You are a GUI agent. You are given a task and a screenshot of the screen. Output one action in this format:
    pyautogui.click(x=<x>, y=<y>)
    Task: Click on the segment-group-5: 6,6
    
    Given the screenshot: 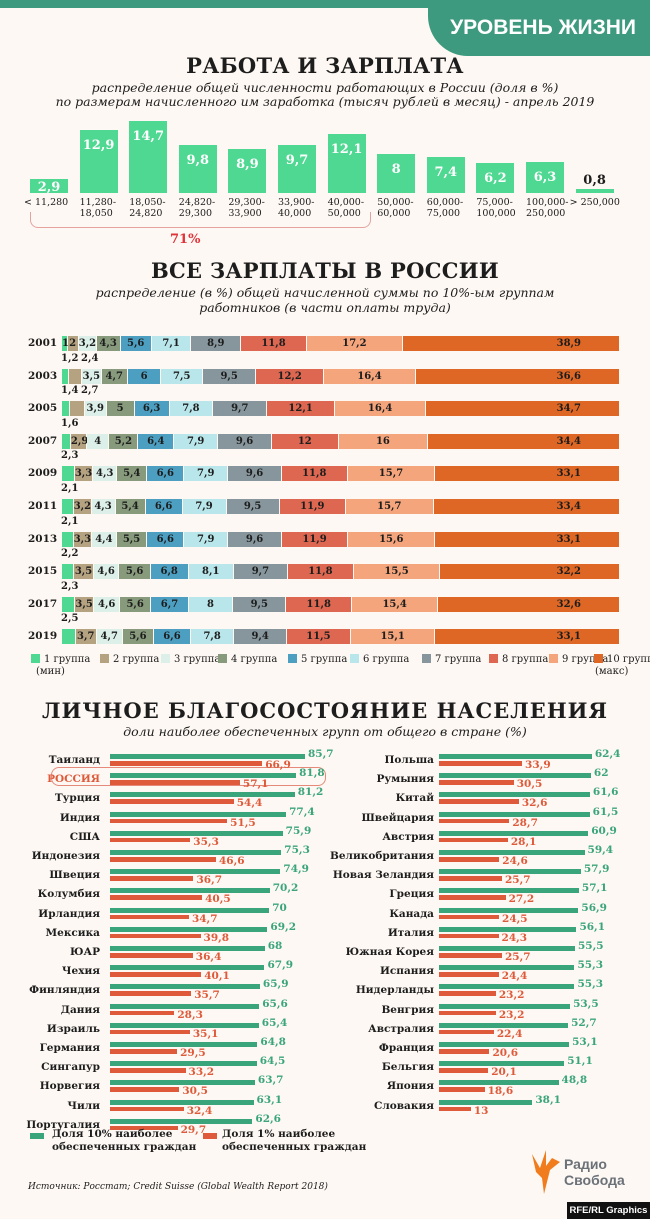 What is the action you would take?
    pyautogui.click(x=166, y=474)
    